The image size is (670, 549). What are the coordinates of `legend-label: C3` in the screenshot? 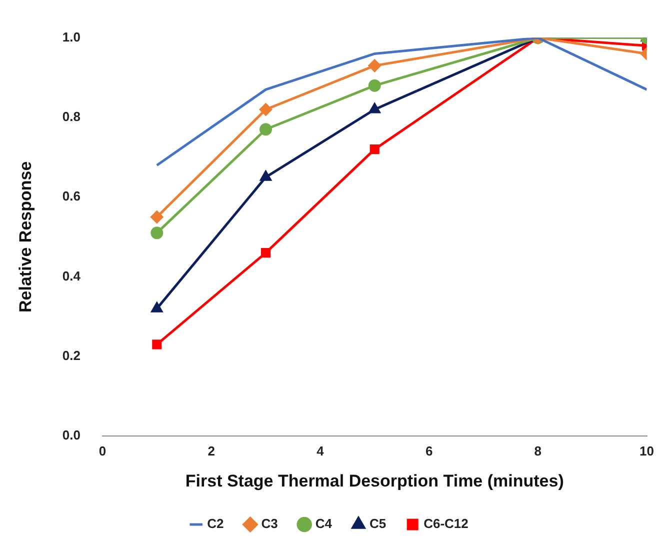 It's located at (269, 524).